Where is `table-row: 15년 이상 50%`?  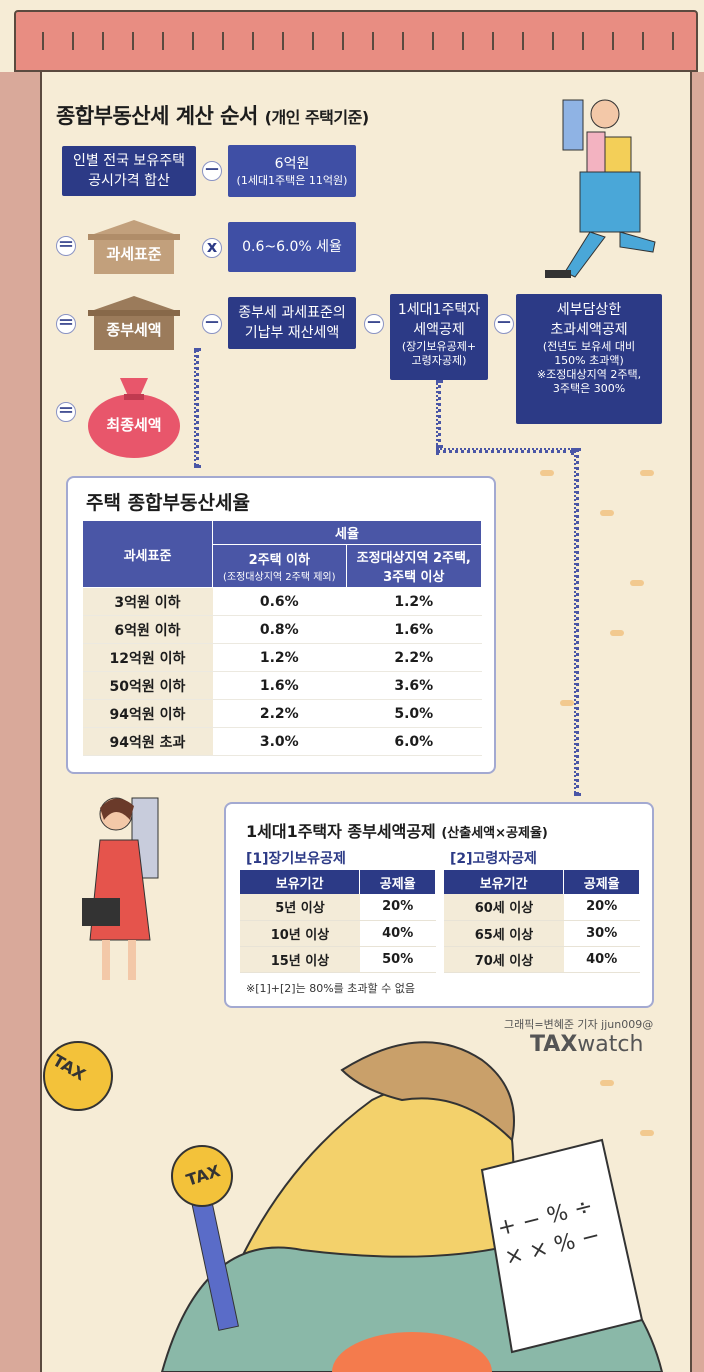
table-row: 15년 이상 50% is located at coordinates (338, 959).